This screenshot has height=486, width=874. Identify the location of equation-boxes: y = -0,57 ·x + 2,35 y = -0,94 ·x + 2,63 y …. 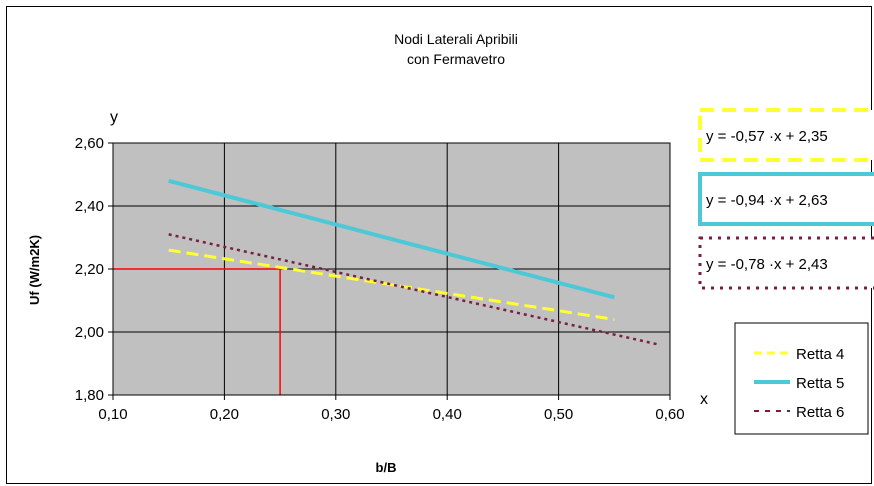
(786, 199).